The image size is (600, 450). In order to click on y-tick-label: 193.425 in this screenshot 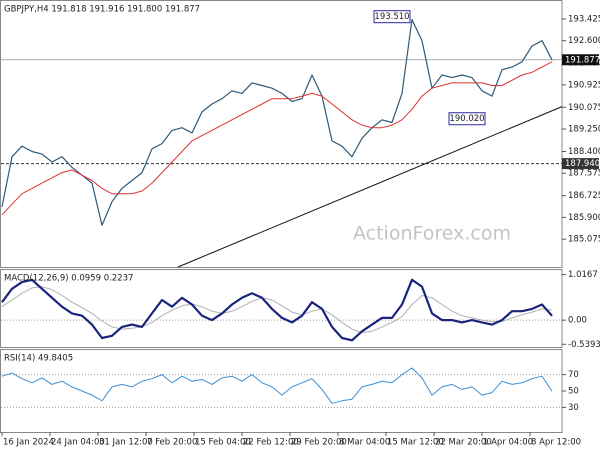, I will do `click(584, 19)`.